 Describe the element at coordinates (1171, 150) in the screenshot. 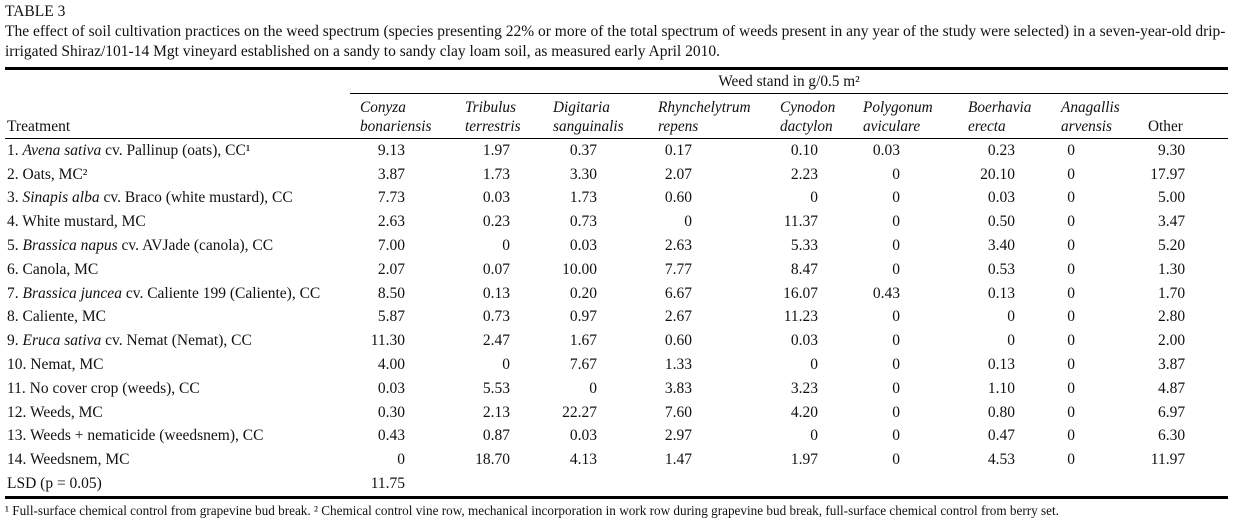

I see `value-cell: 9.30` at that location.